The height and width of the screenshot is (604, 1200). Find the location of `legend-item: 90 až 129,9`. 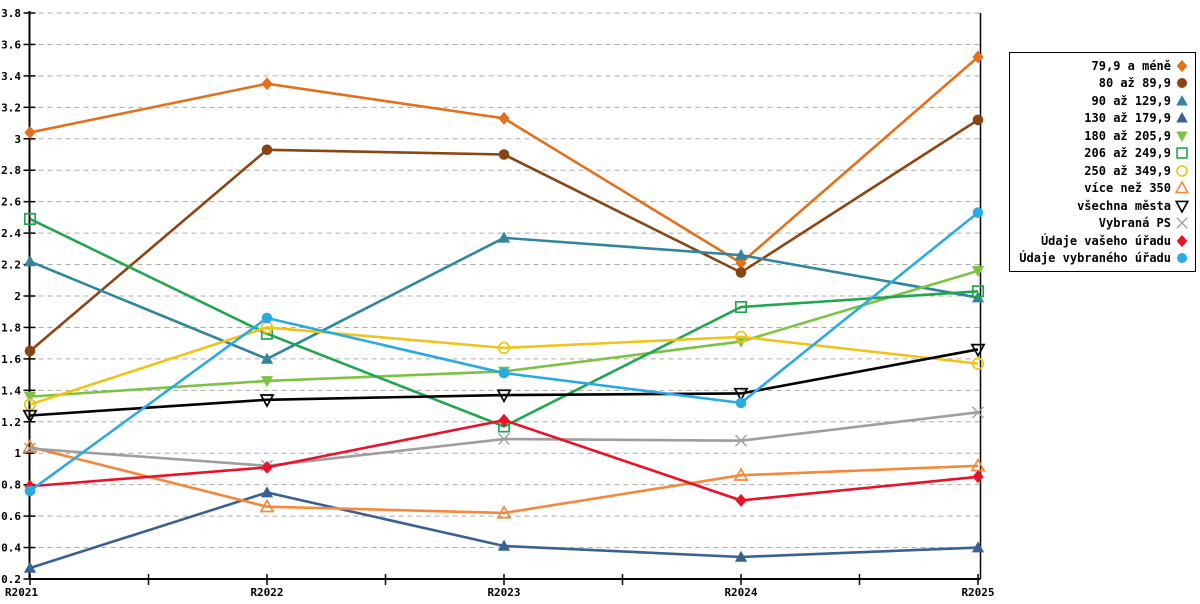

legend-item: 90 až 129,9 is located at coordinates (1102, 101).